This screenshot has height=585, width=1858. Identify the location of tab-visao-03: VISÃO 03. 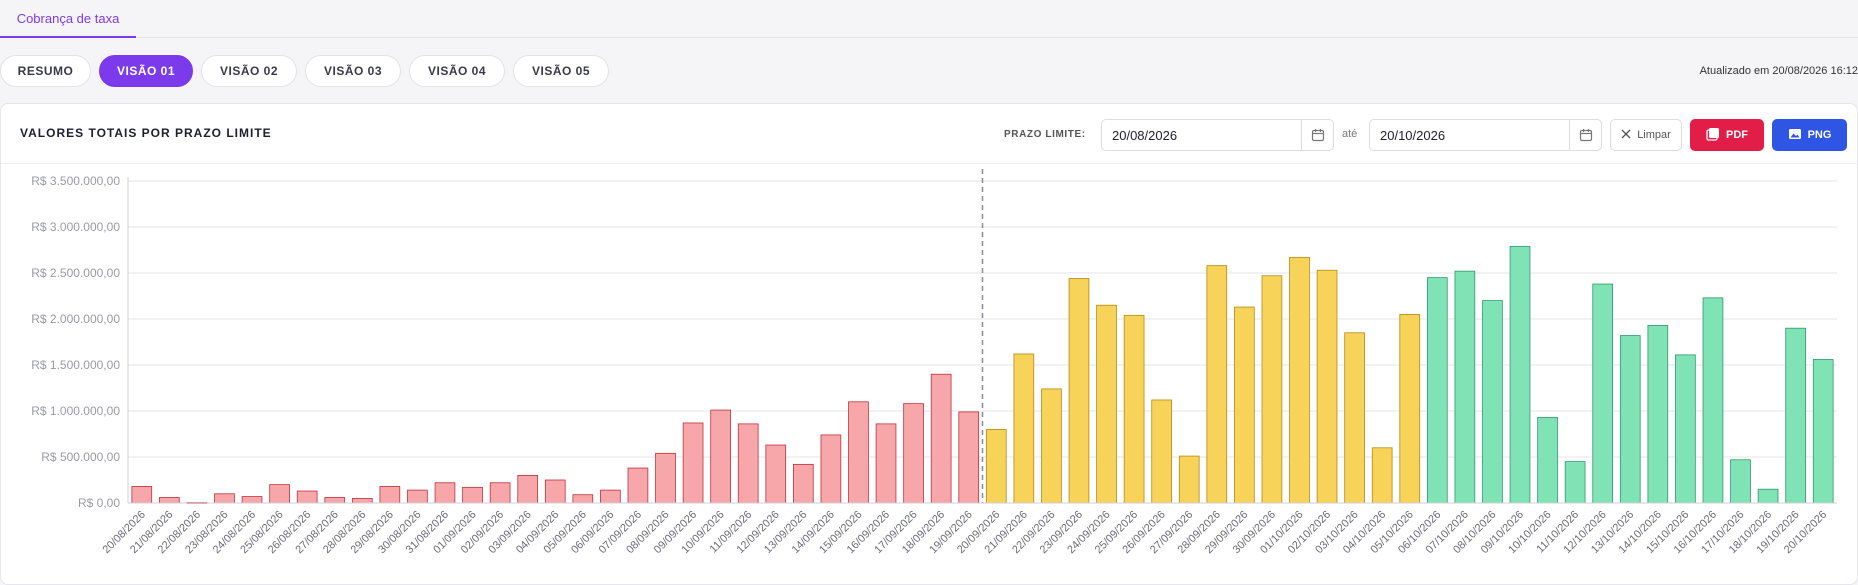
(353, 71).